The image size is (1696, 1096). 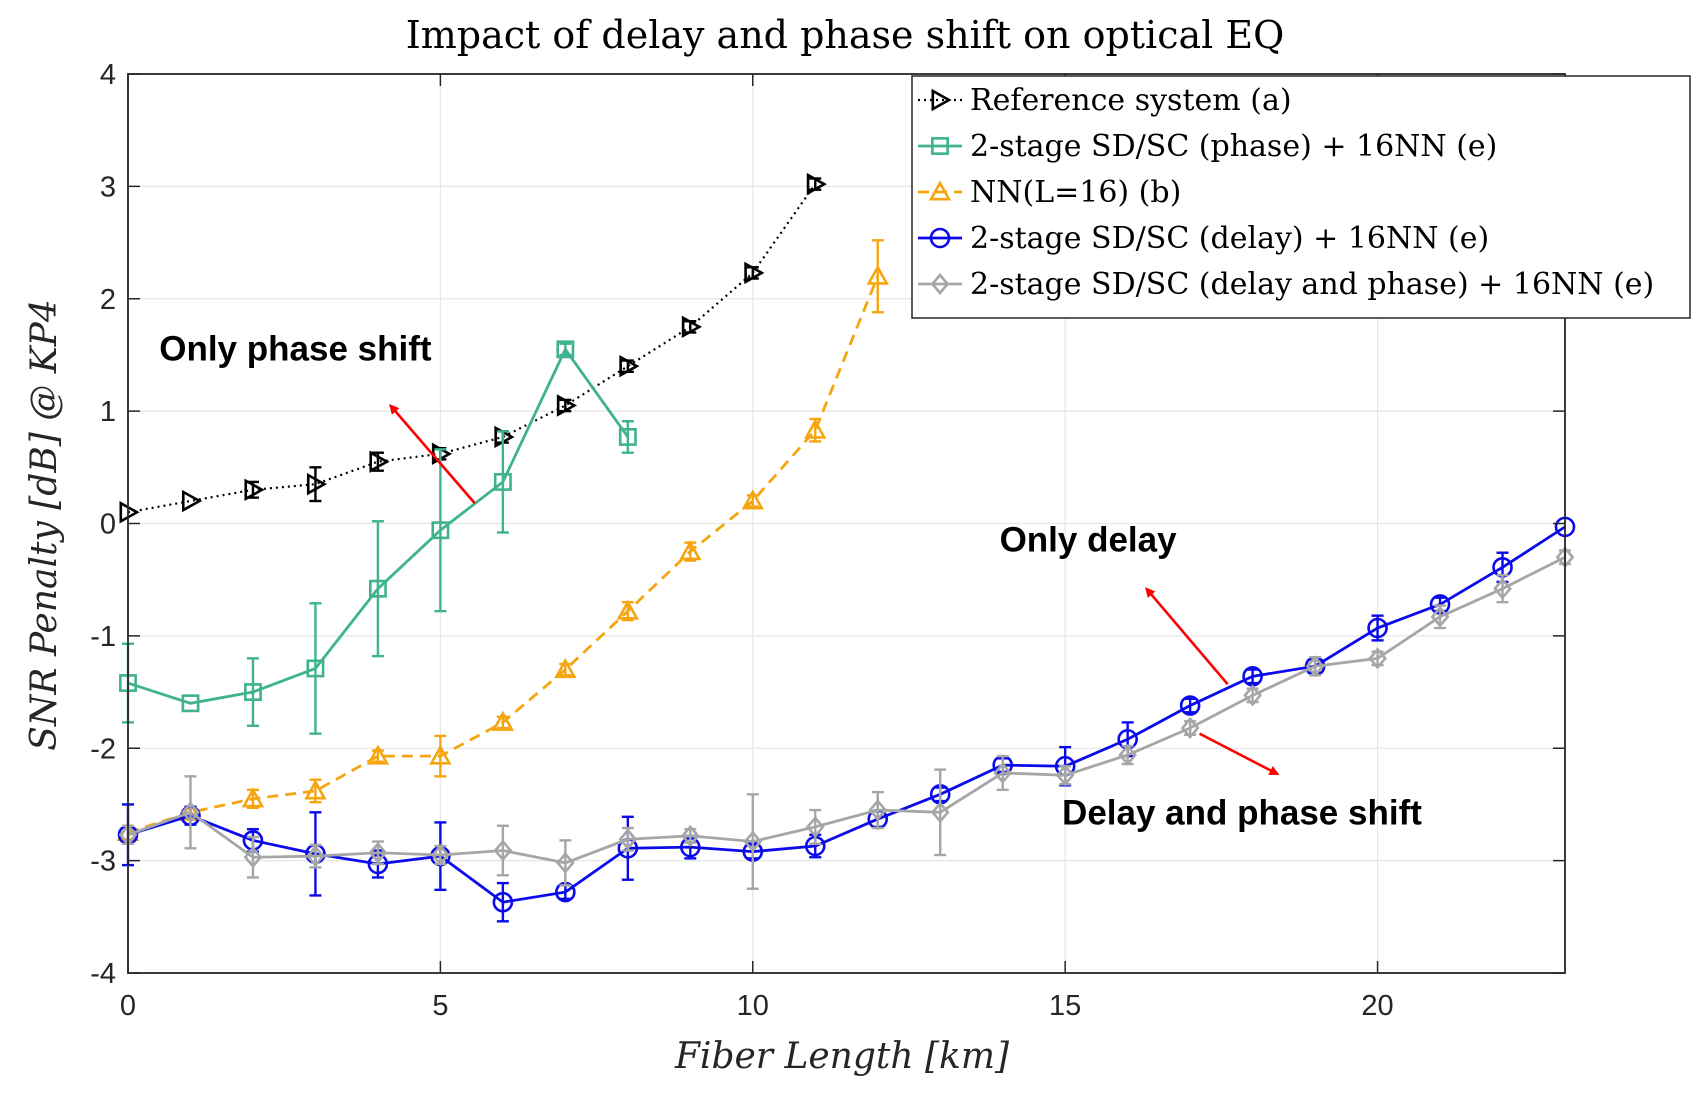 I want to click on y-tick-label: -4, so click(x=103, y=974).